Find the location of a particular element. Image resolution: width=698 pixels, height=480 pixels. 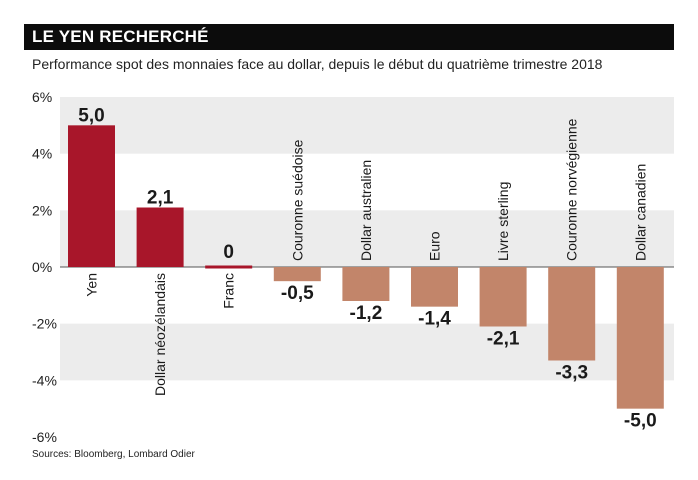

grid-band is located at coordinates (367, 125).